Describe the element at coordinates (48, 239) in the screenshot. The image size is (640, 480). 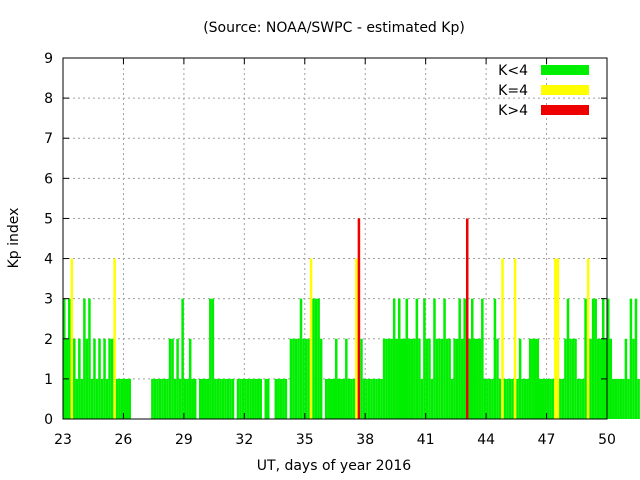
I see `y-tick-labels: 0 1 2 3 4 5 6 7 8 9` at that location.